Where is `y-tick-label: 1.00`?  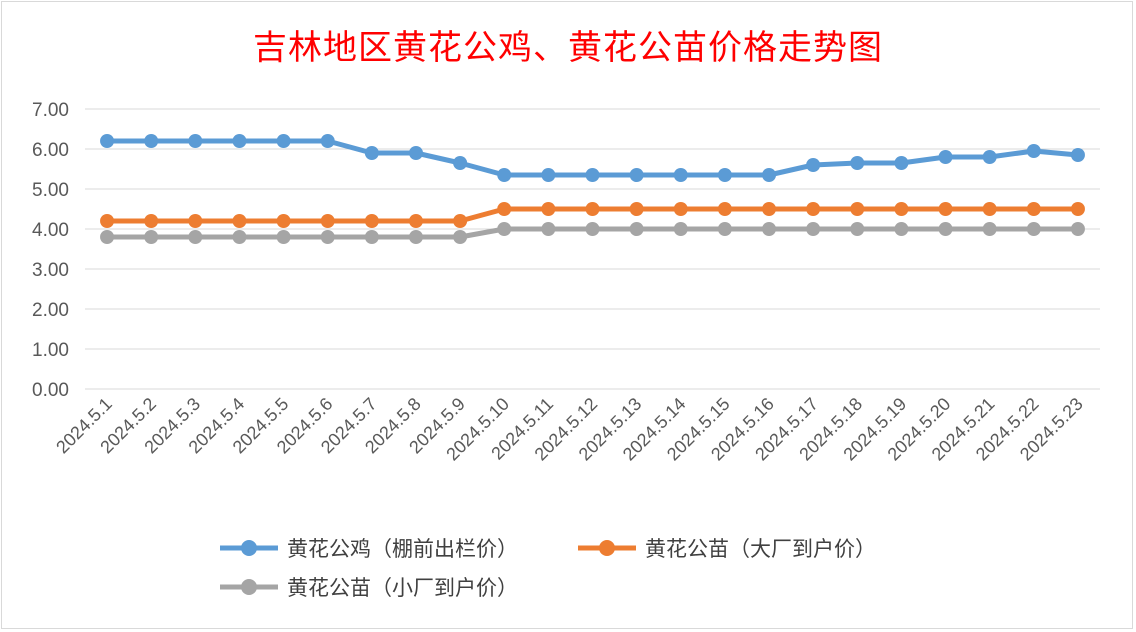 y-tick-label: 1.00 is located at coordinates (50, 350).